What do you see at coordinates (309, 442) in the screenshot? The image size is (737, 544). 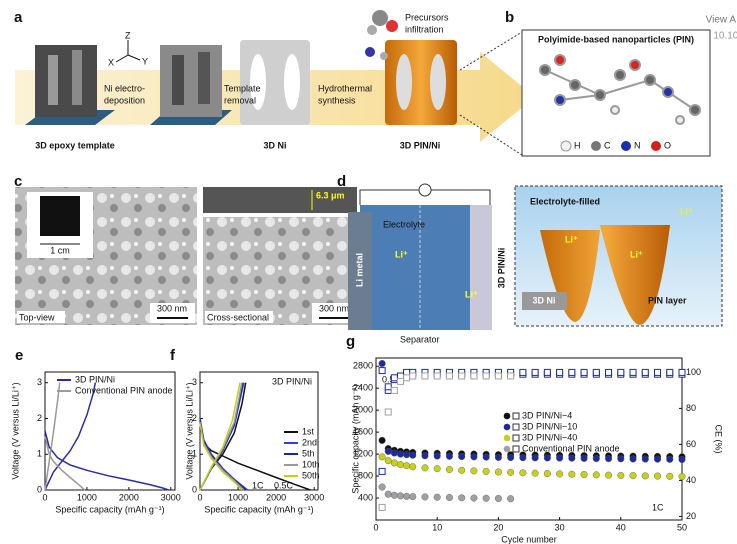 I see `legend-label: 2nd` at bounding box center [309, 442].